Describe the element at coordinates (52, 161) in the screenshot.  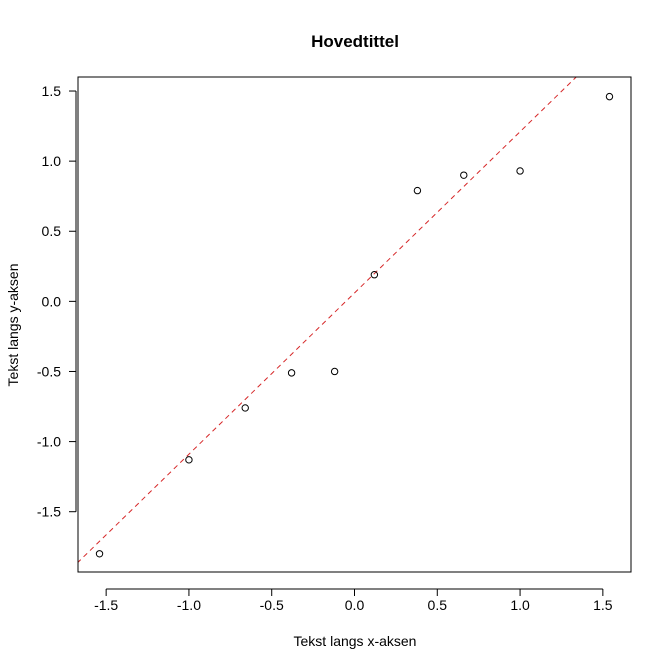
I see `y-tick-label-5: 1.0` at that location.